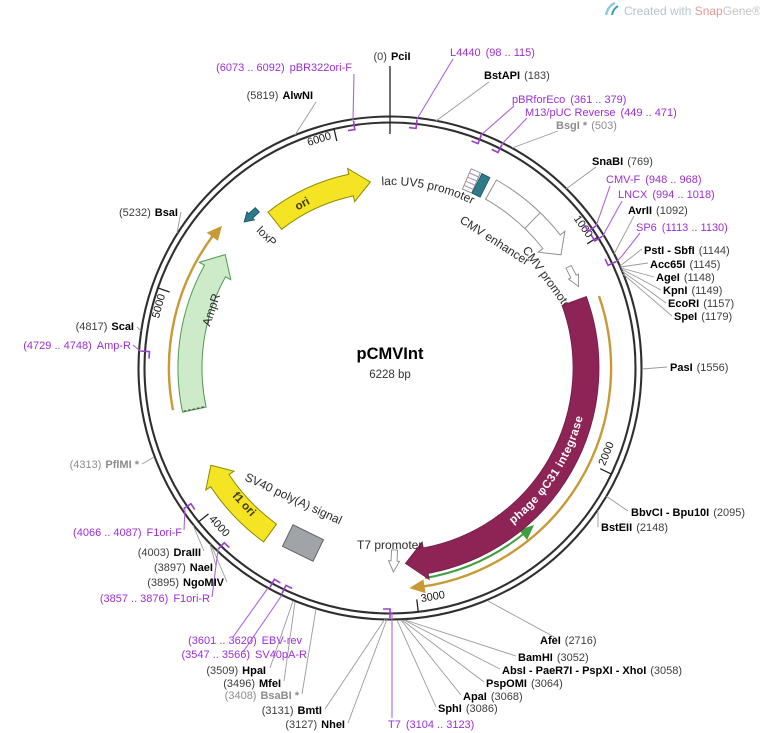 The height and width of the screenshot is (733, 760). What do you see at coordinates (262, 696) in the screenshot?
I see `site-label-bsabi: (3408) BsaBI *` at bounding box center [262, 696].